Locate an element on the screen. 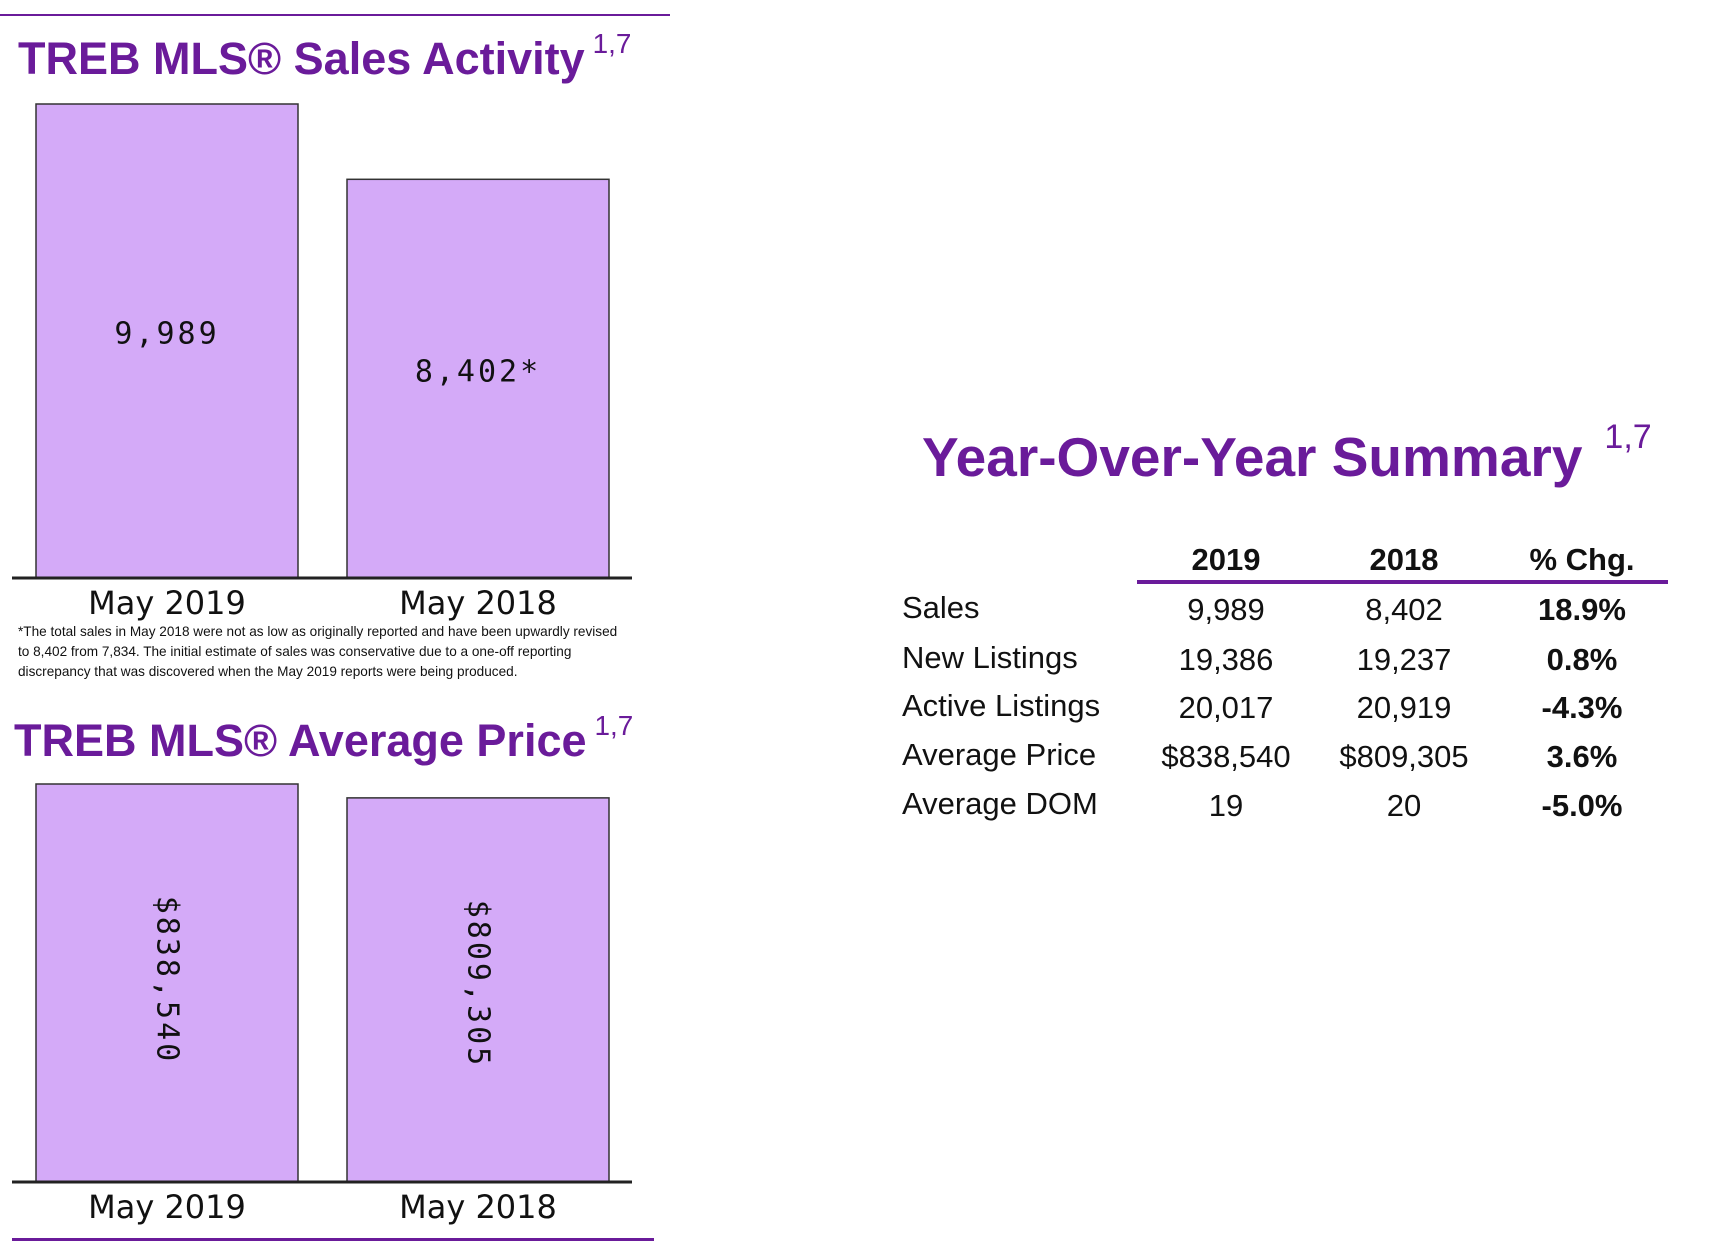 The image size is (1710, 1248). bar-1-may-2018 is located at coordinates (478, 990).